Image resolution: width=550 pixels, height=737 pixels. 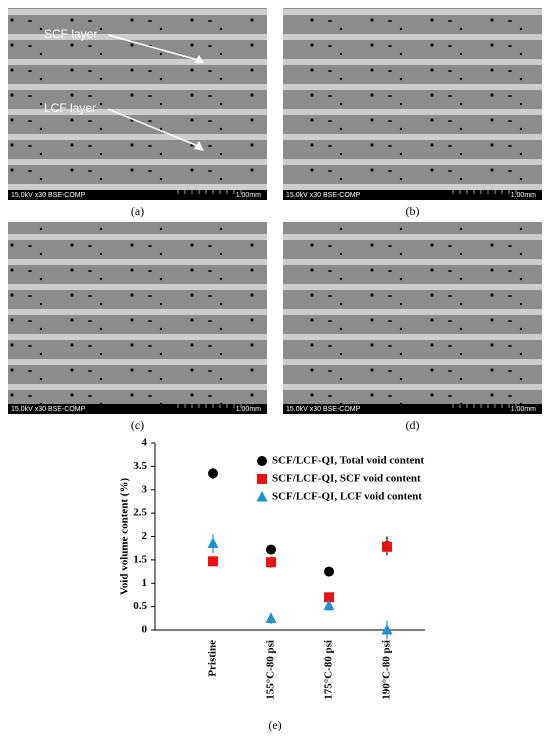 What do you see at coordinates (140, 513) in the screenshot?
I see `y-tick-label: 2.5` at bounding box center [140, 513].